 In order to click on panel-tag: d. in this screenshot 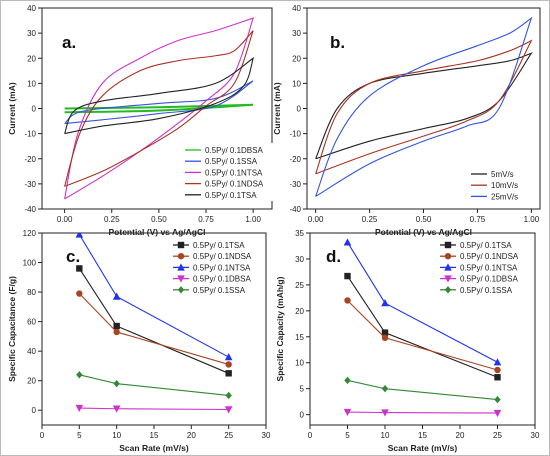, I will do `click(333, 256)`.